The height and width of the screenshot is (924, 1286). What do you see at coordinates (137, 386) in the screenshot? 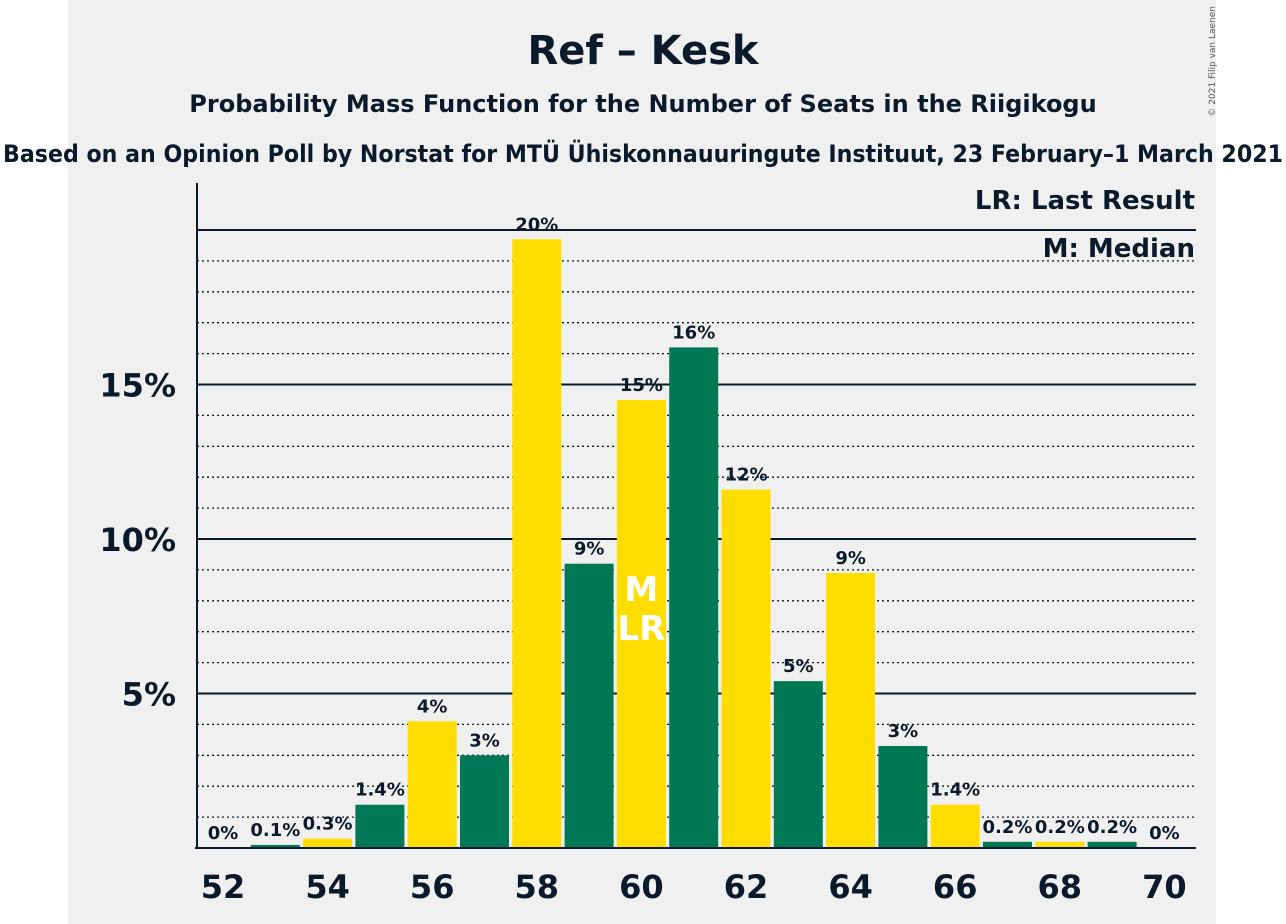
I see `y-tick-label: 15%` at bounding box center [137, 386].